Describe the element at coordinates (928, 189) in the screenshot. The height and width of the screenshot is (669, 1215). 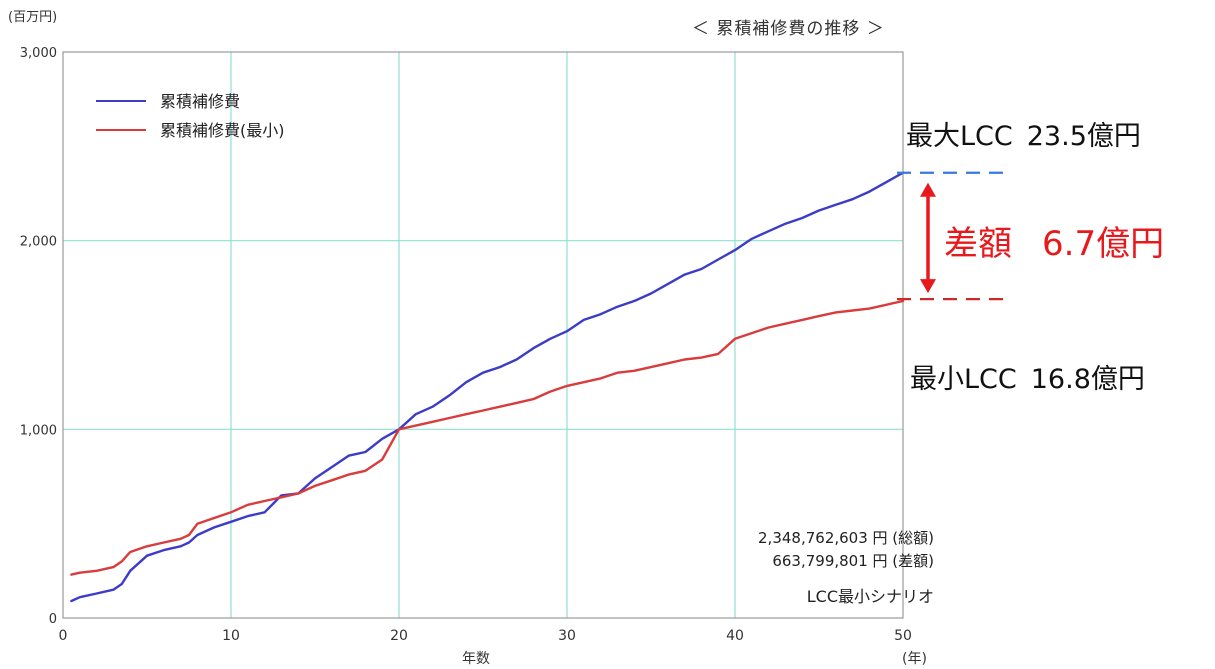
I see `diff-arrow-head-up` at that location.